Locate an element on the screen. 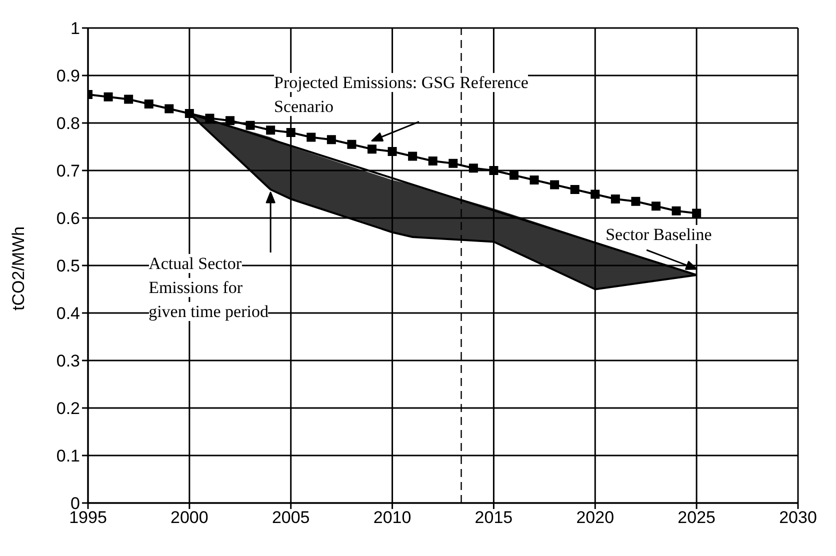 This screenshot has width=836, height=556. y-tick-label: 0.4 is located at coordinates (68, 314).